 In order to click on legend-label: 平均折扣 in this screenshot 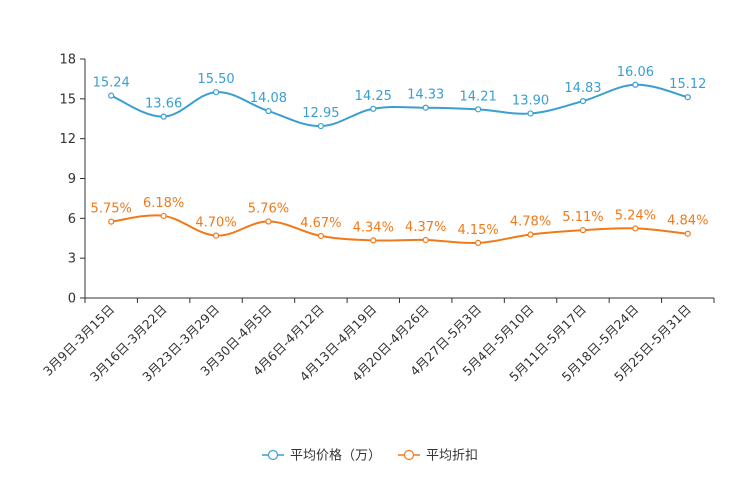, I will do `click(452, 456)`.